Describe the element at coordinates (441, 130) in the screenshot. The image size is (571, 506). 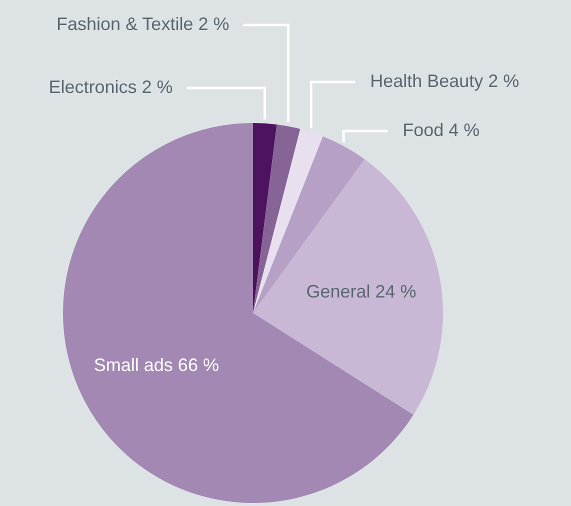
I see `slice-label: Food 4 %` at that location.